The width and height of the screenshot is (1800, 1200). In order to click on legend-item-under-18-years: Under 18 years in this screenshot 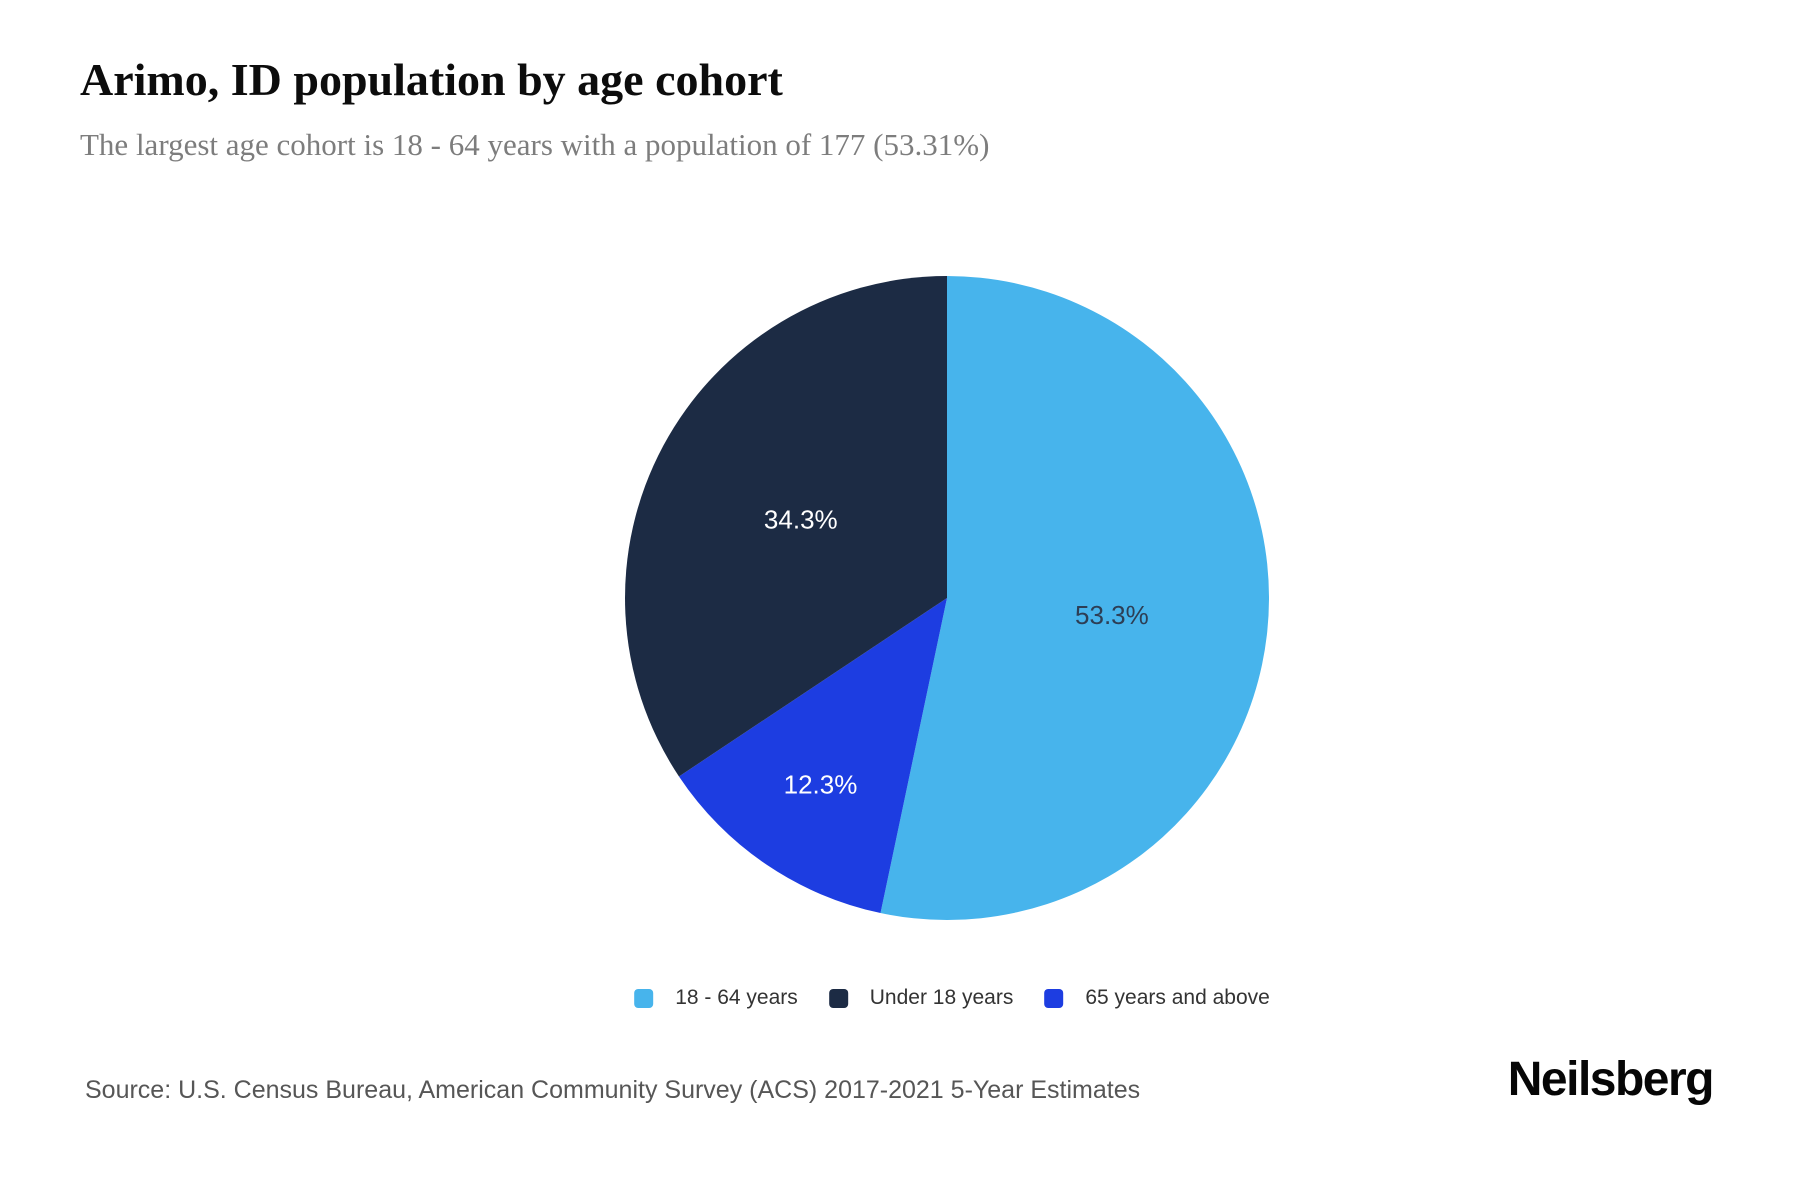, I will do `click(921, 998)`.